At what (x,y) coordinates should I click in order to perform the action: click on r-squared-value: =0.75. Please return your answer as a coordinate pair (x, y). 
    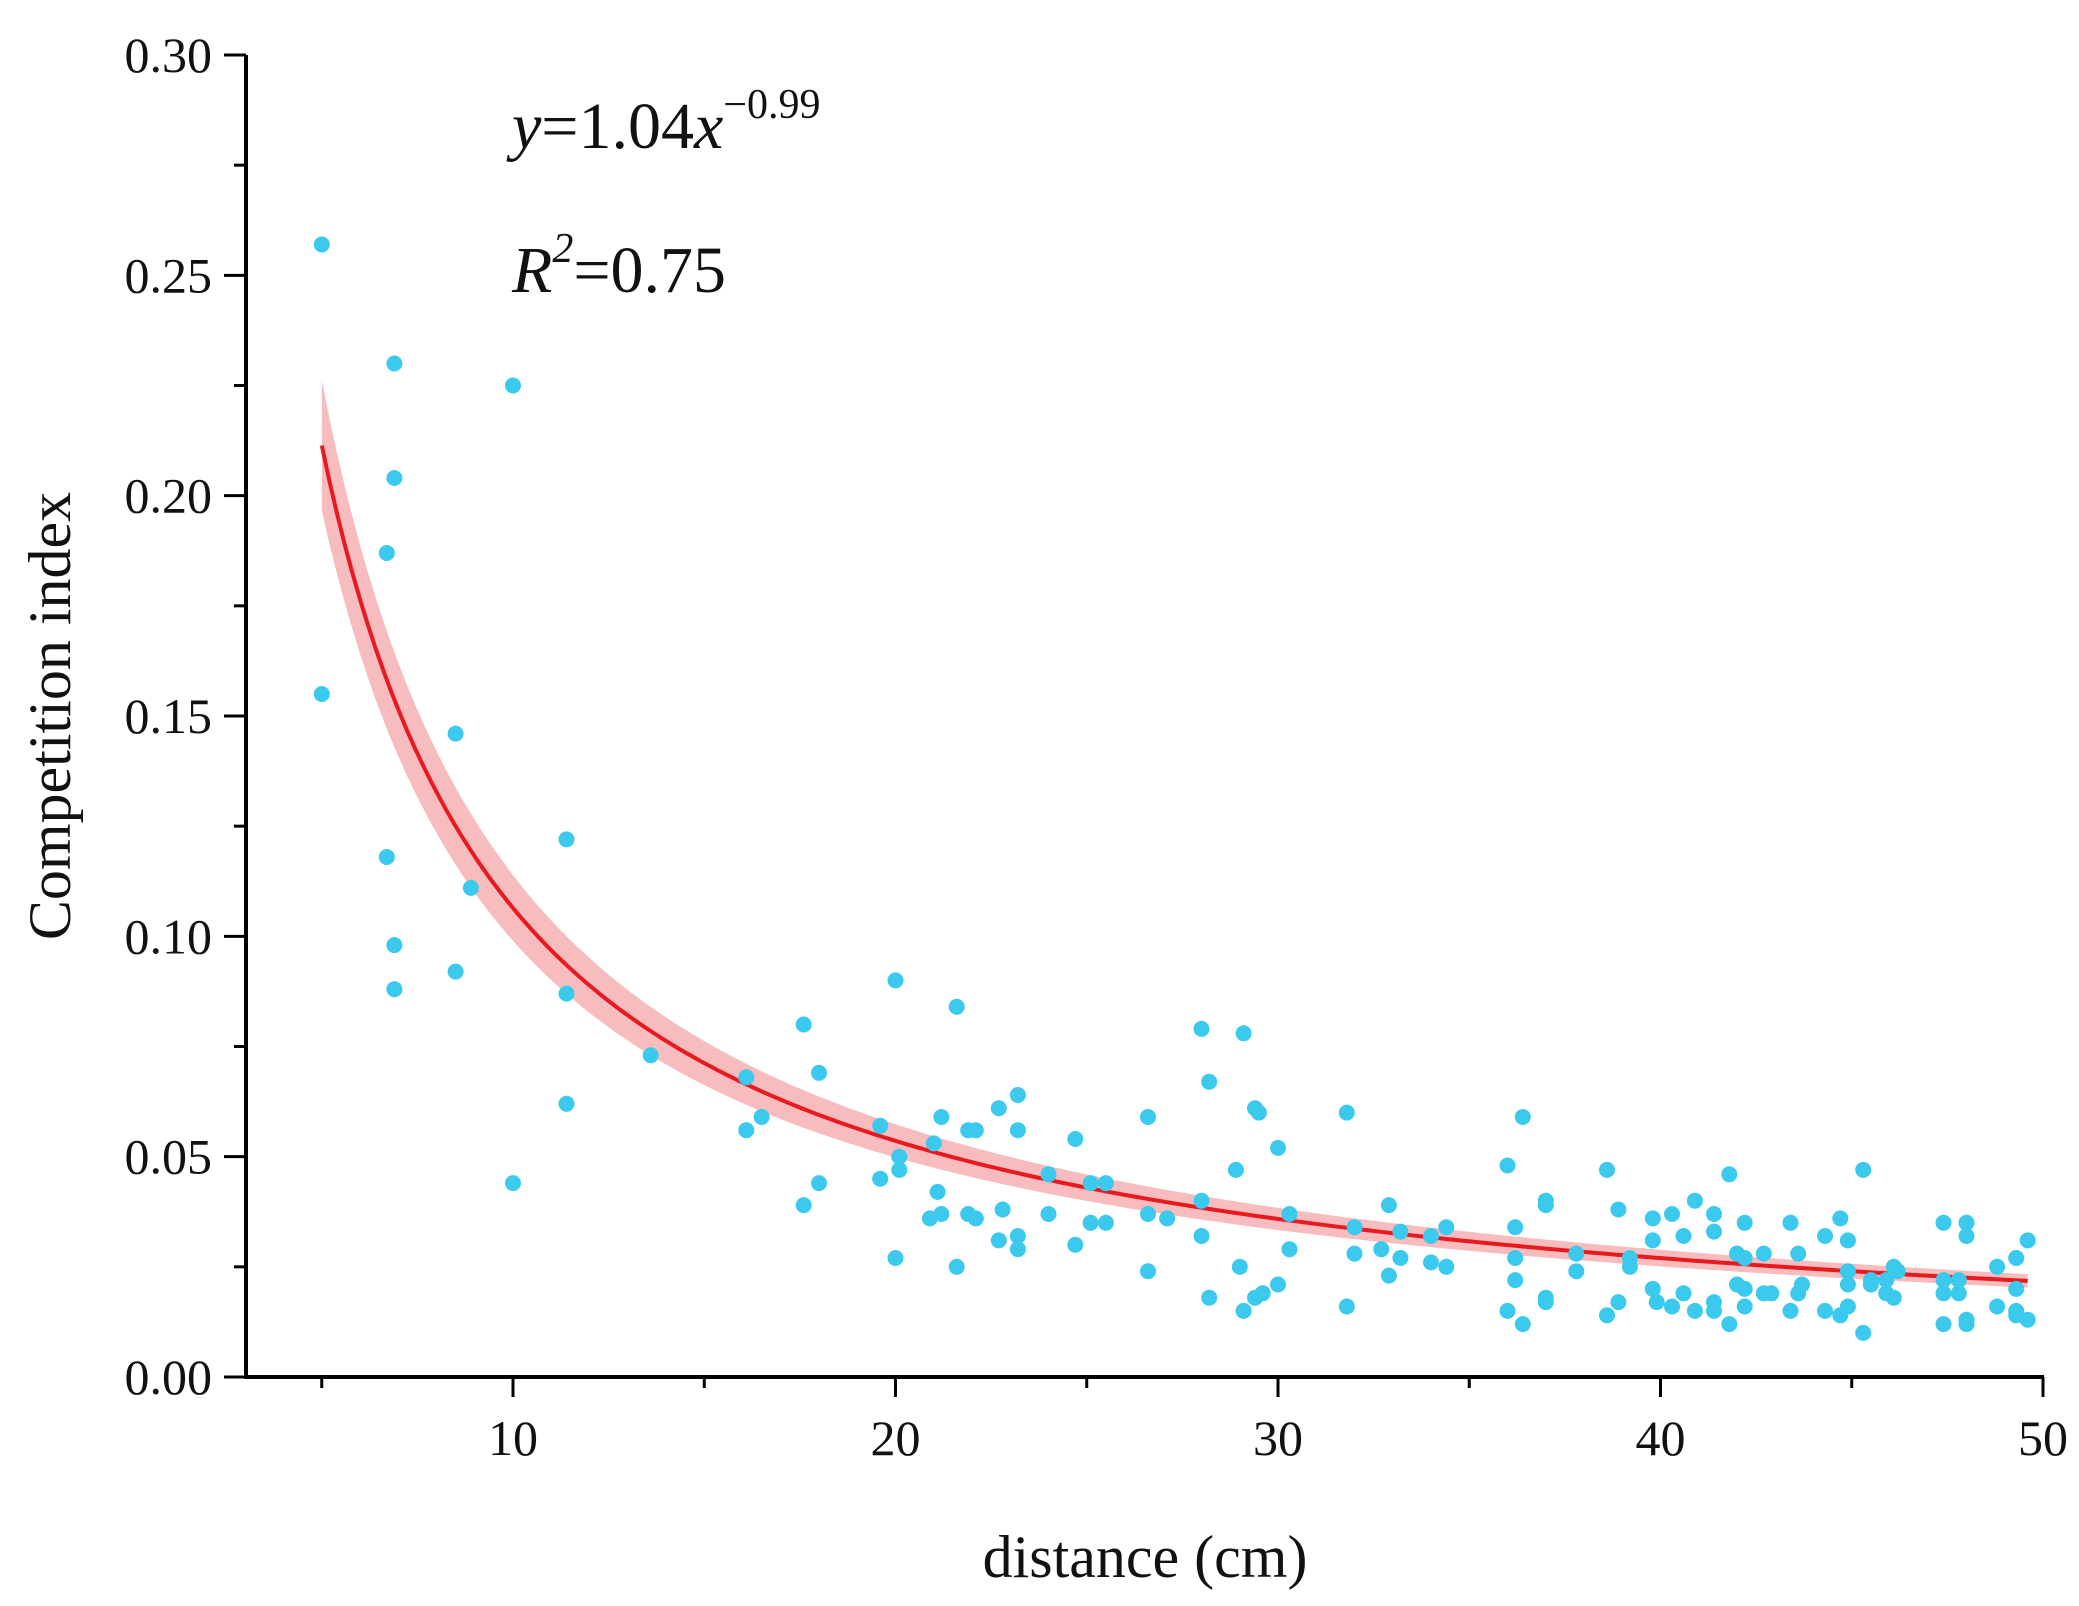
    Looking at the image, I should click on (649, 270).